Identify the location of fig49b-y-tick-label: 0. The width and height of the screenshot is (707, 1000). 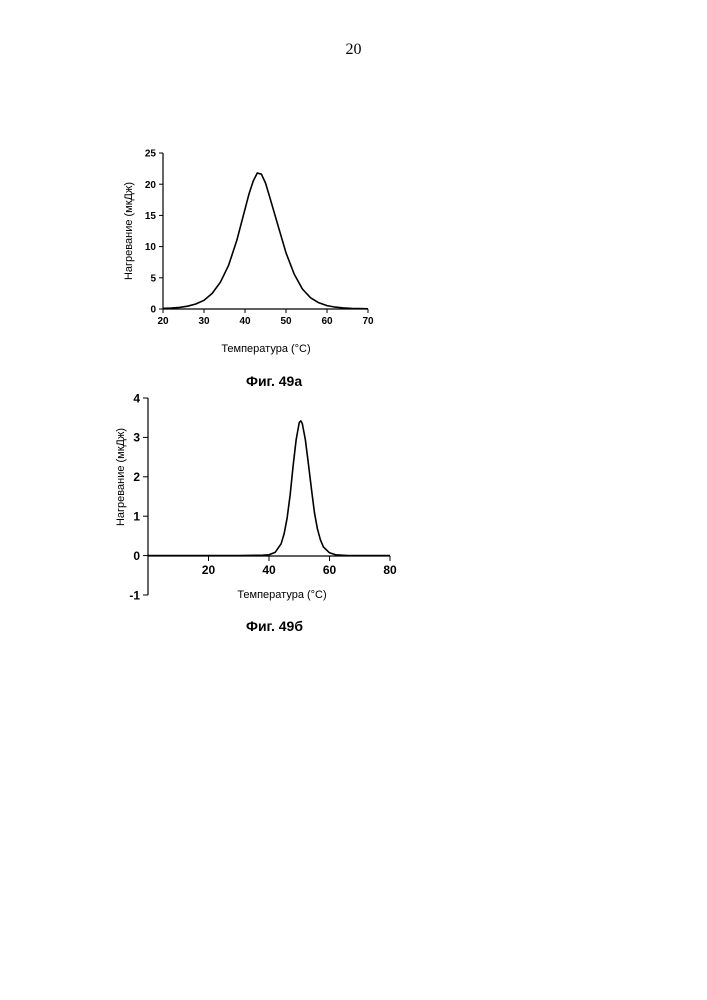
(136, 556).